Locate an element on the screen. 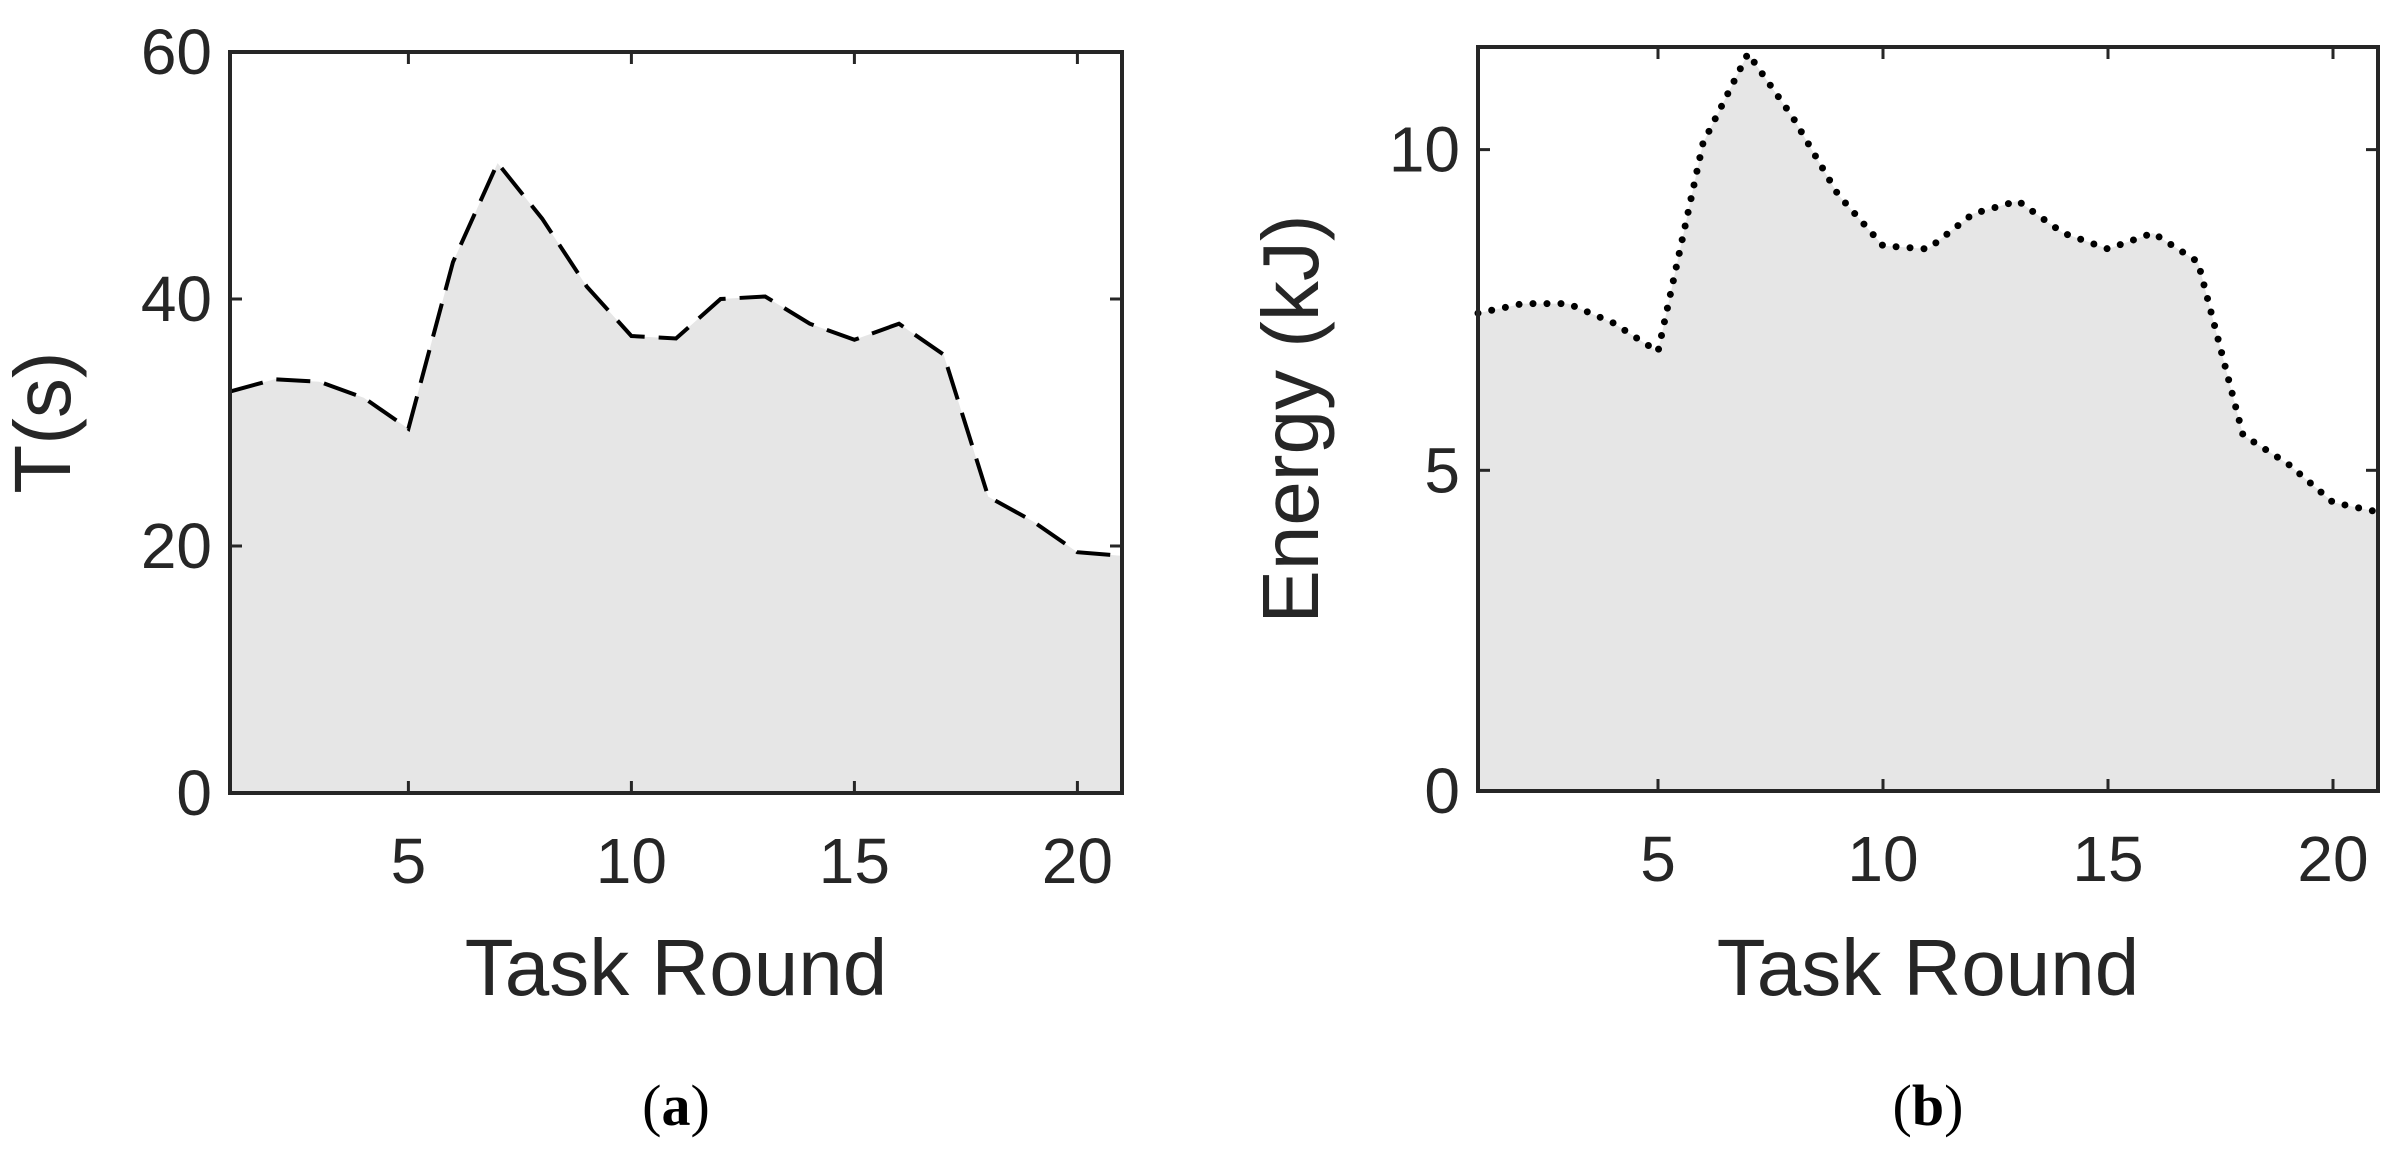  panel-label-letter: b is located at coordinates (1928, 1105).